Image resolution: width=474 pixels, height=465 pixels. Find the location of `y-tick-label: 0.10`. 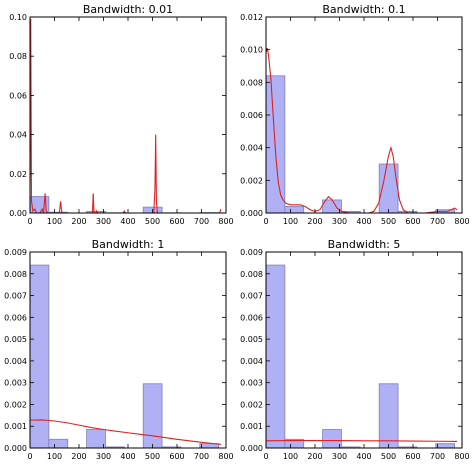

y-tick-label: 0.10 is located at coordinates (18, 17).